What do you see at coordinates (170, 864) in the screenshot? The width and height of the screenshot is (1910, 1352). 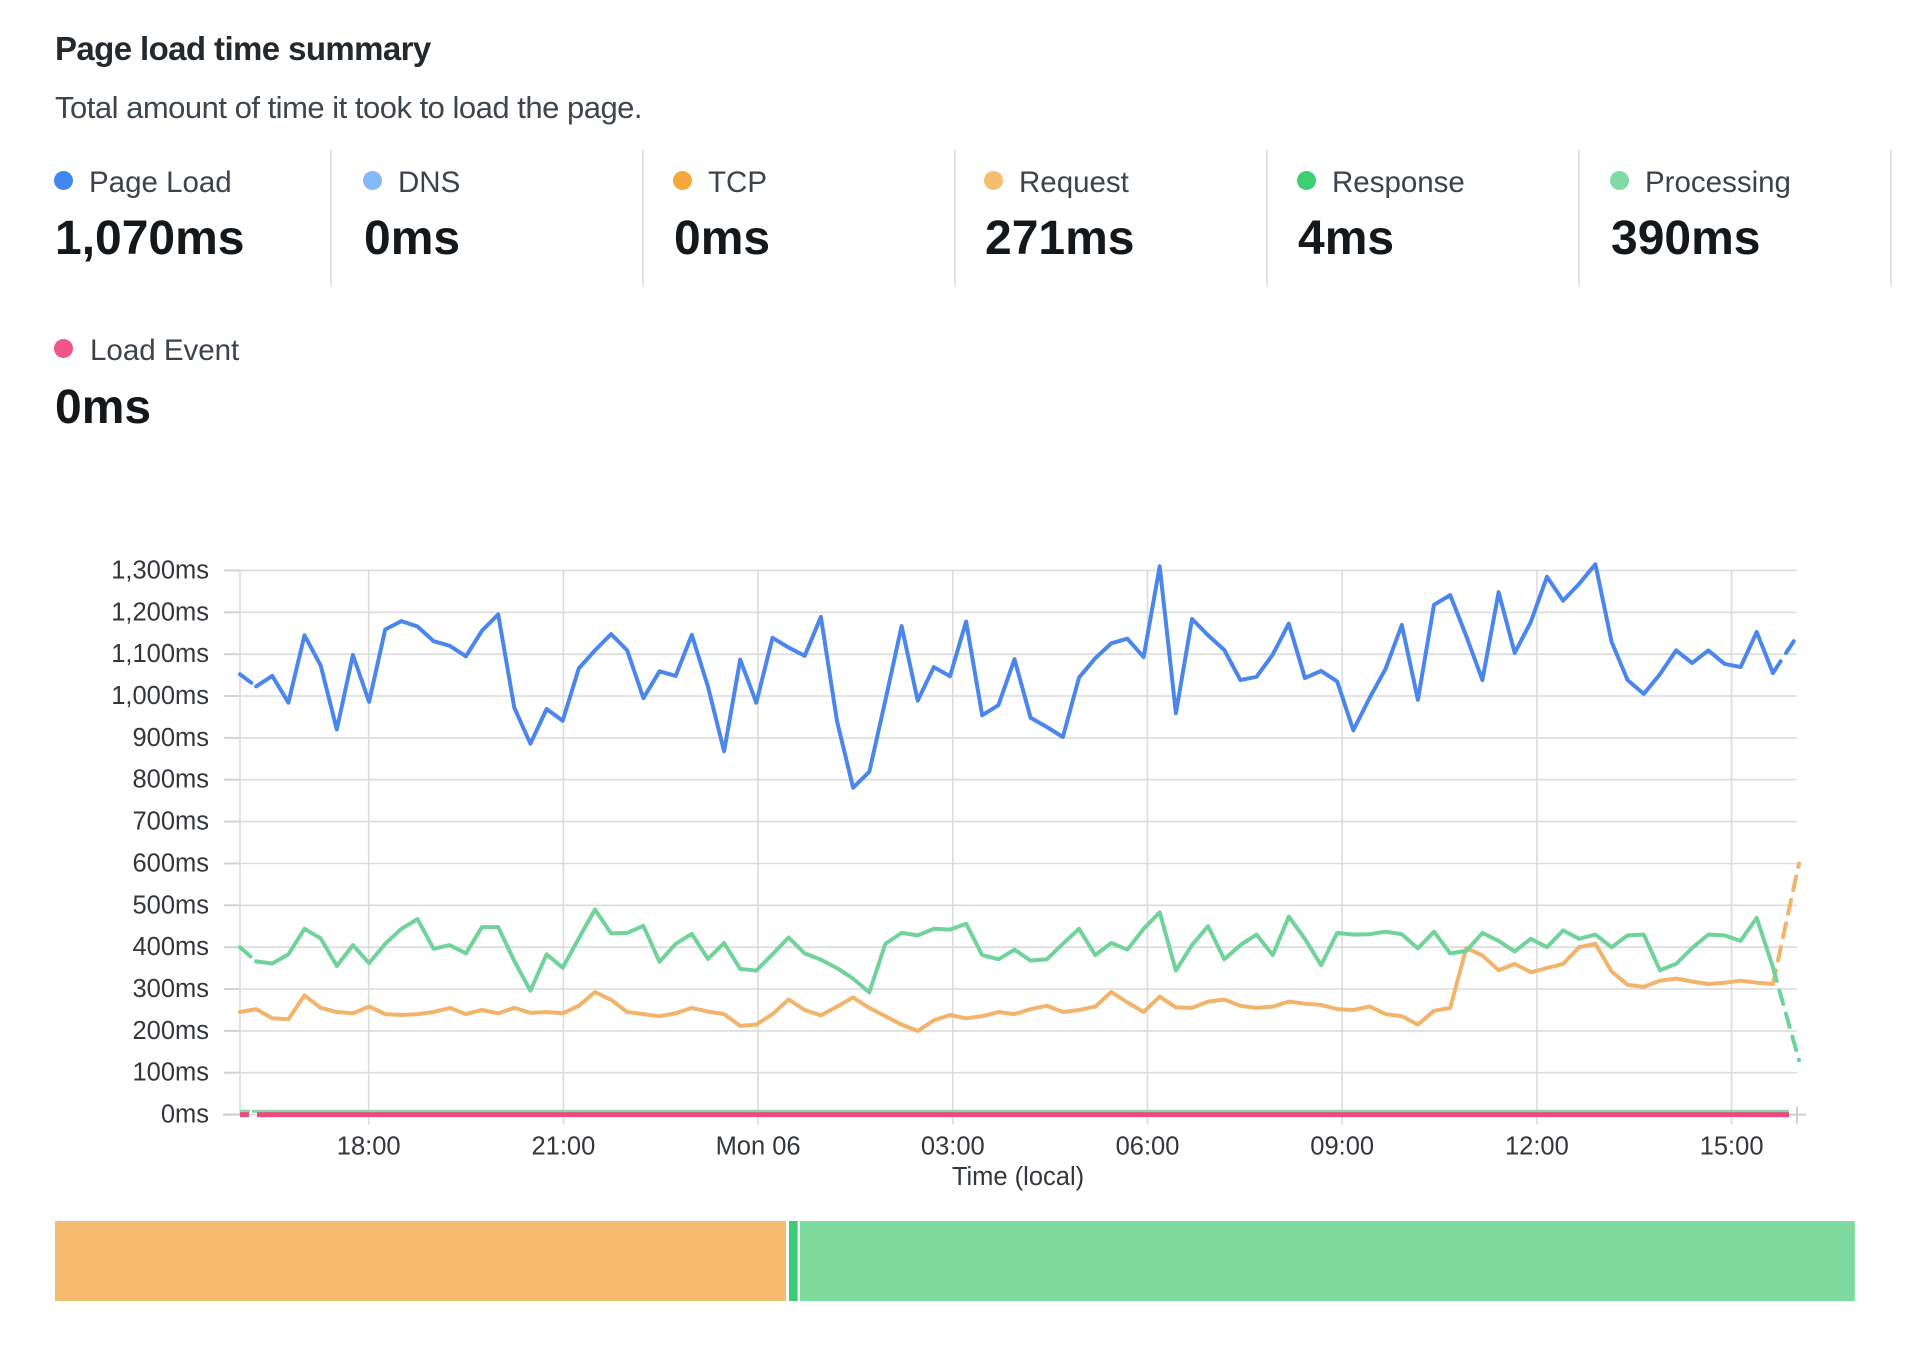 I see `svg-text: 600ms` at bounding box center [170, 864].